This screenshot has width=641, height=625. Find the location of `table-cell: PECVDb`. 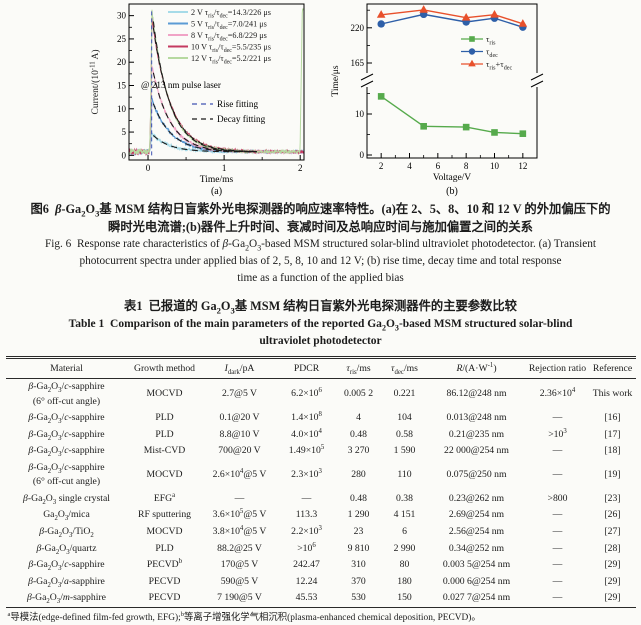

table-cell: PECVDb is located at coordinates (164, 564).